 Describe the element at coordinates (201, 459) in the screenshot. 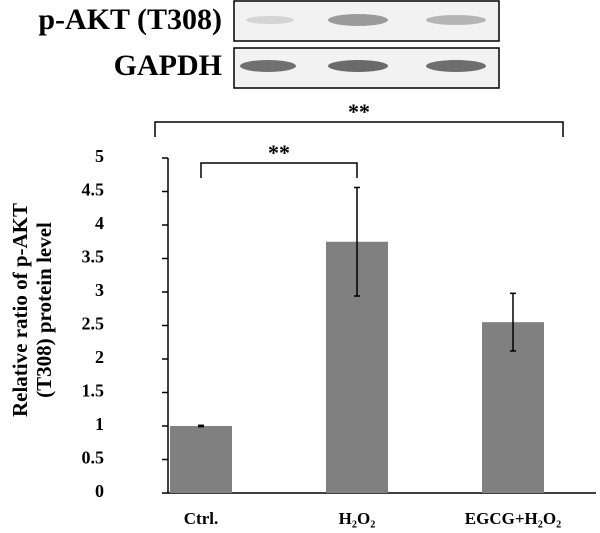

I see `bar` at that location.